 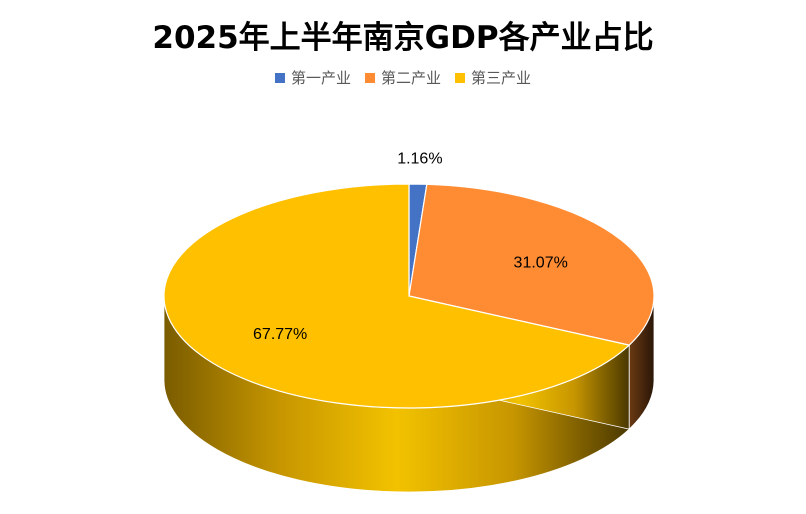 I want to click on data-label-1: 1.16%, so click(x=419, y=158).